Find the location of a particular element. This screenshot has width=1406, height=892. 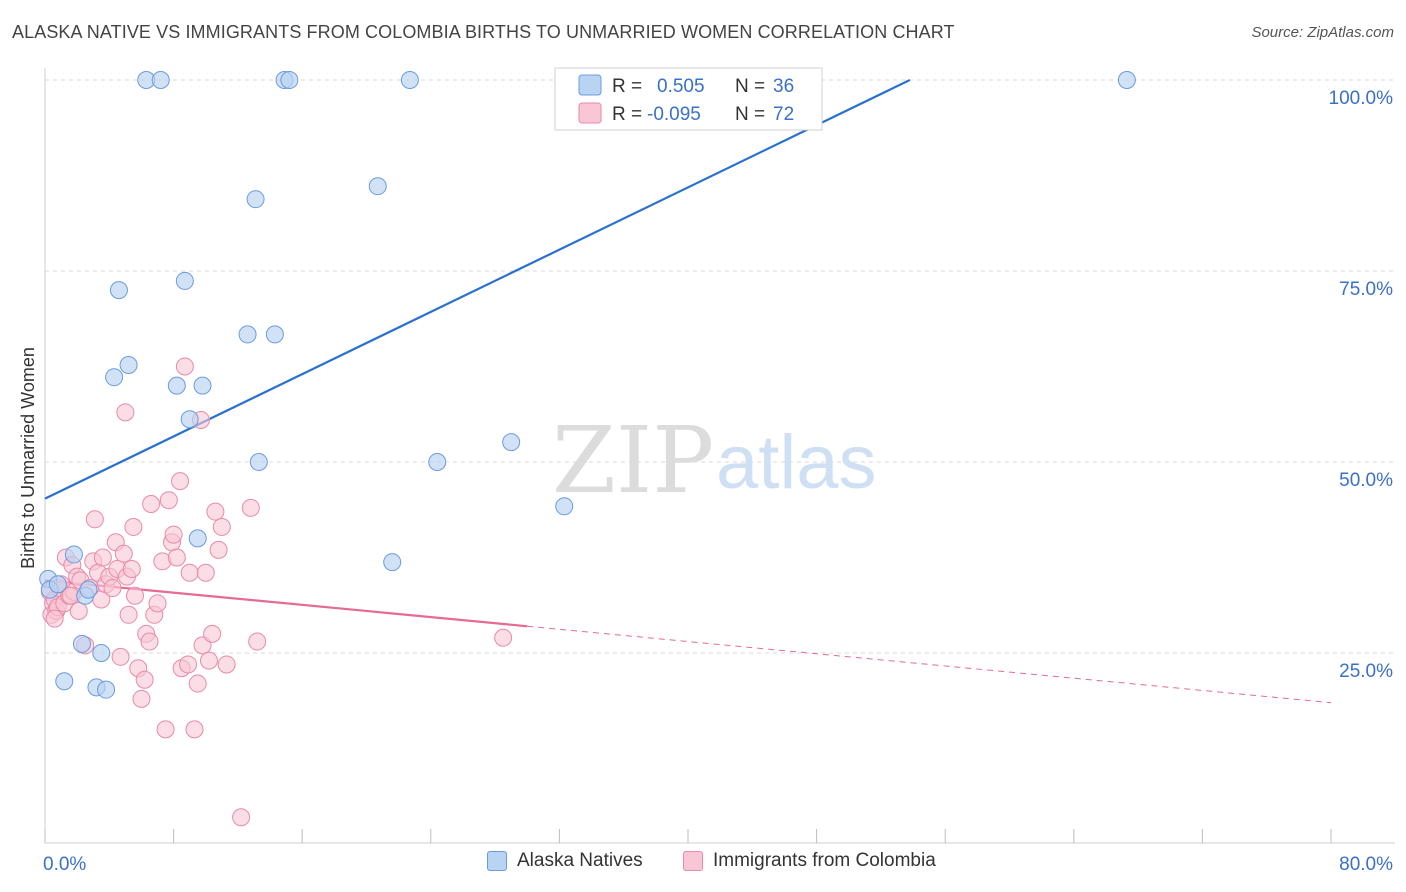

watermark-zip: ZIP is located at coordinates (633, 460).